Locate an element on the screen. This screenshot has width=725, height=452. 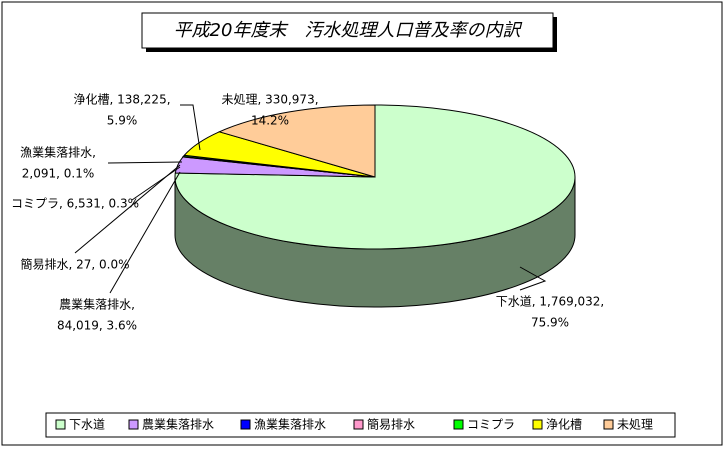
title-box is located at coordinates (347, 30).